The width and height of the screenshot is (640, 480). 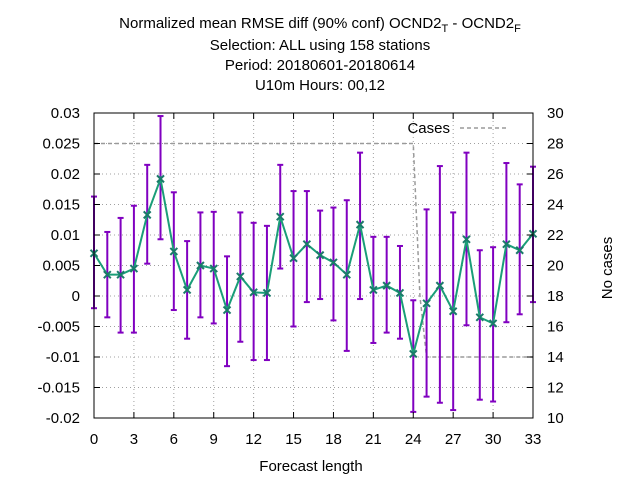 I want to click on x-tick-label: 9, so click(x=214, y=439).